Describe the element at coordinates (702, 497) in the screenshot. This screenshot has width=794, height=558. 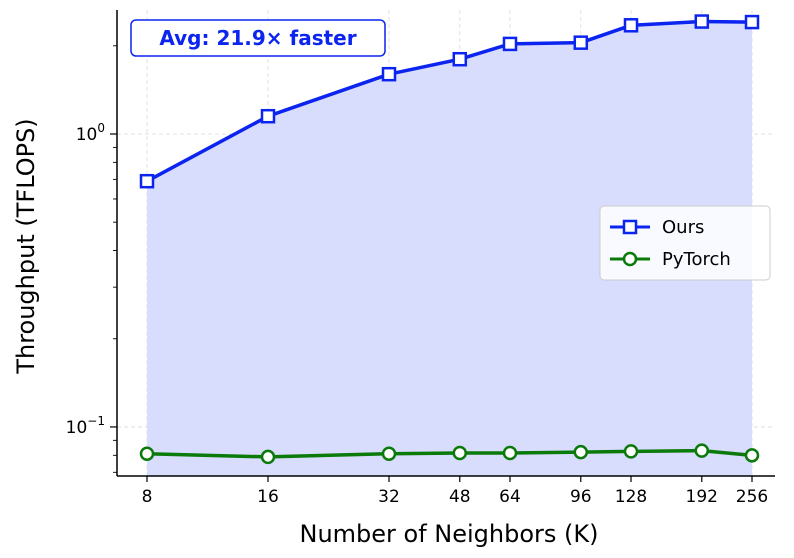
I see `x-tick-label: 192` at that location.